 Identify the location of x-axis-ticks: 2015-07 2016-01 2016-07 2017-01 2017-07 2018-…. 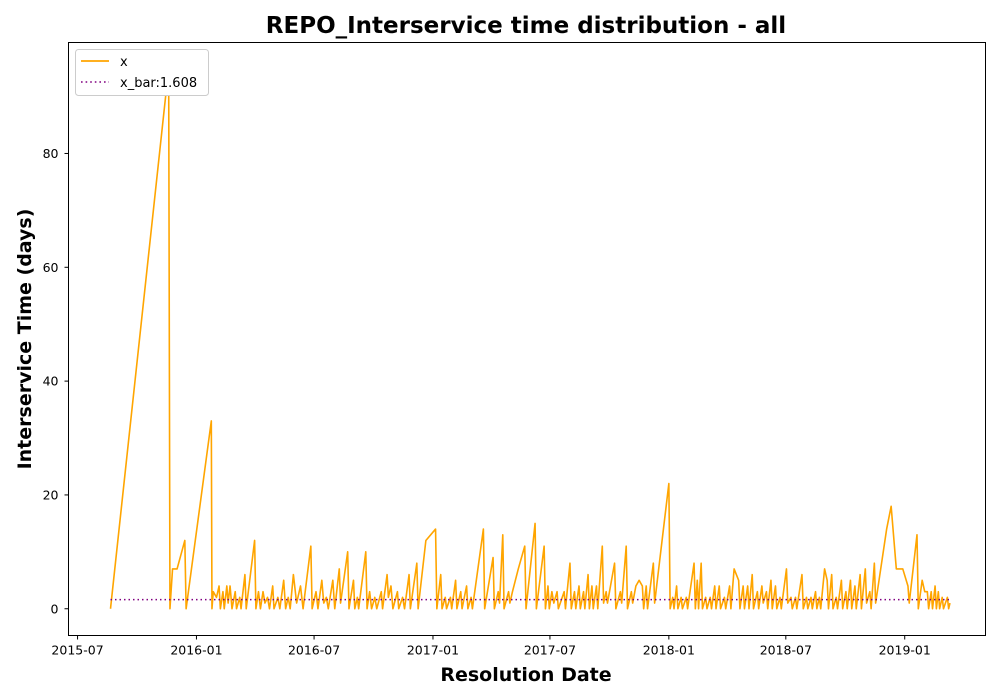
(491, 646).